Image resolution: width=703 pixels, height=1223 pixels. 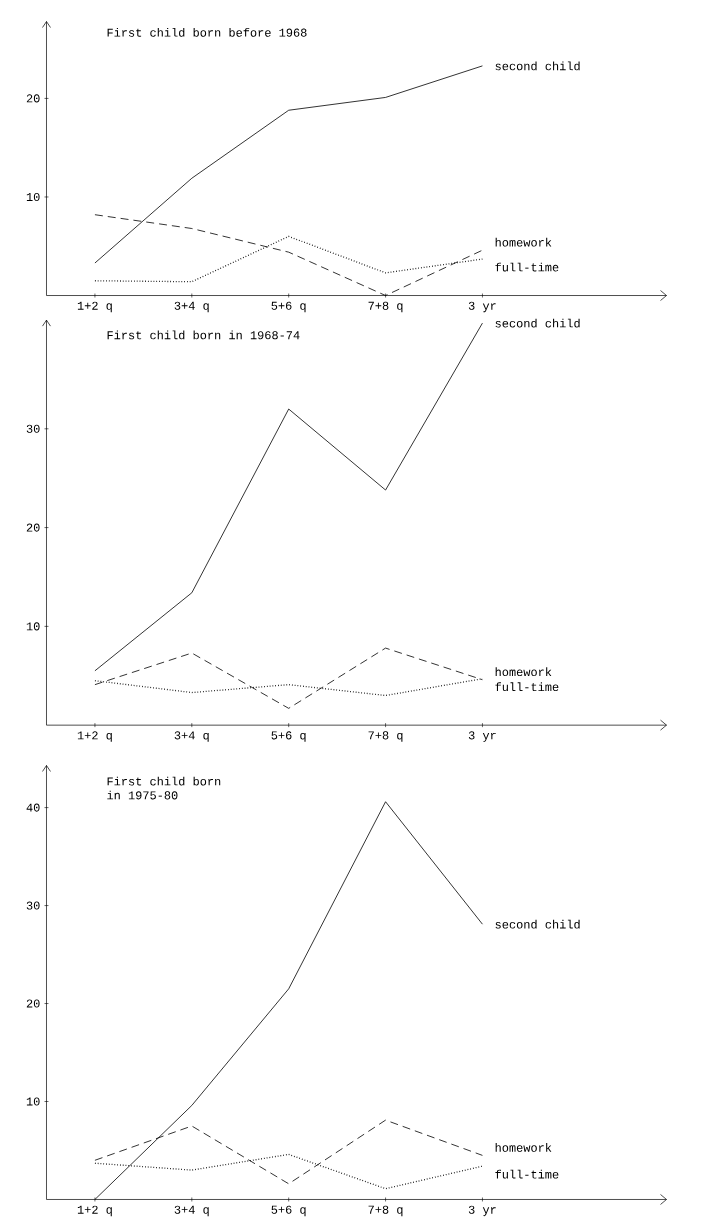 What do you see at coordinates (207, 32) in the screenshot?
I see `chart-title: First child born before 1968` at bounding box center [207, 32].